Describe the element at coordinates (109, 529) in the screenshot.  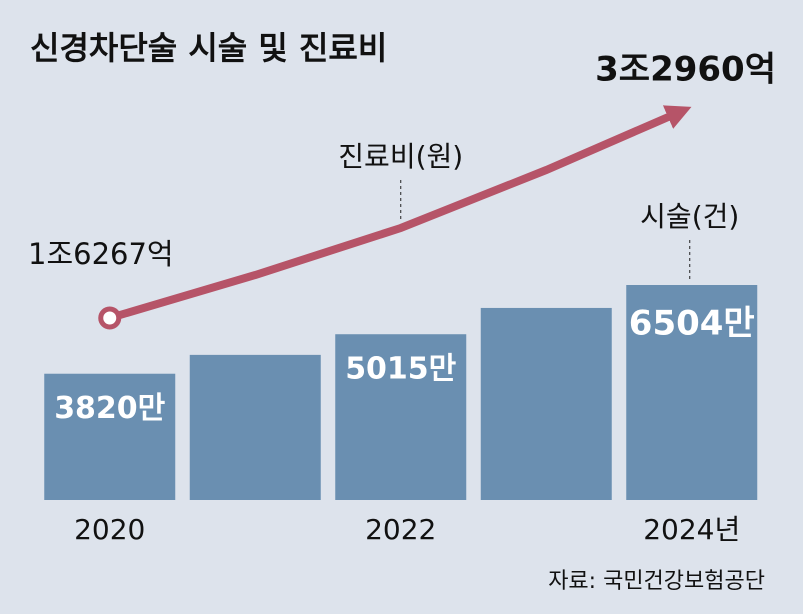
I see `x-tick-label: 2020` at that location.